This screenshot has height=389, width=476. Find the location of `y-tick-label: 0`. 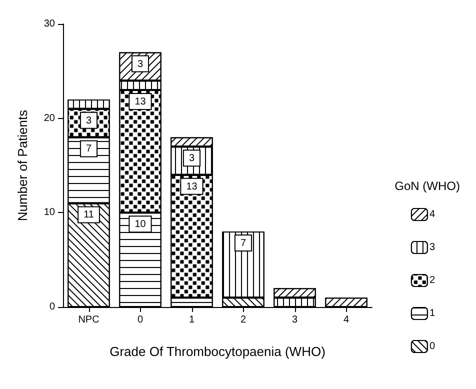

y-tick-label: 0 is located at coordinates (52, 307).